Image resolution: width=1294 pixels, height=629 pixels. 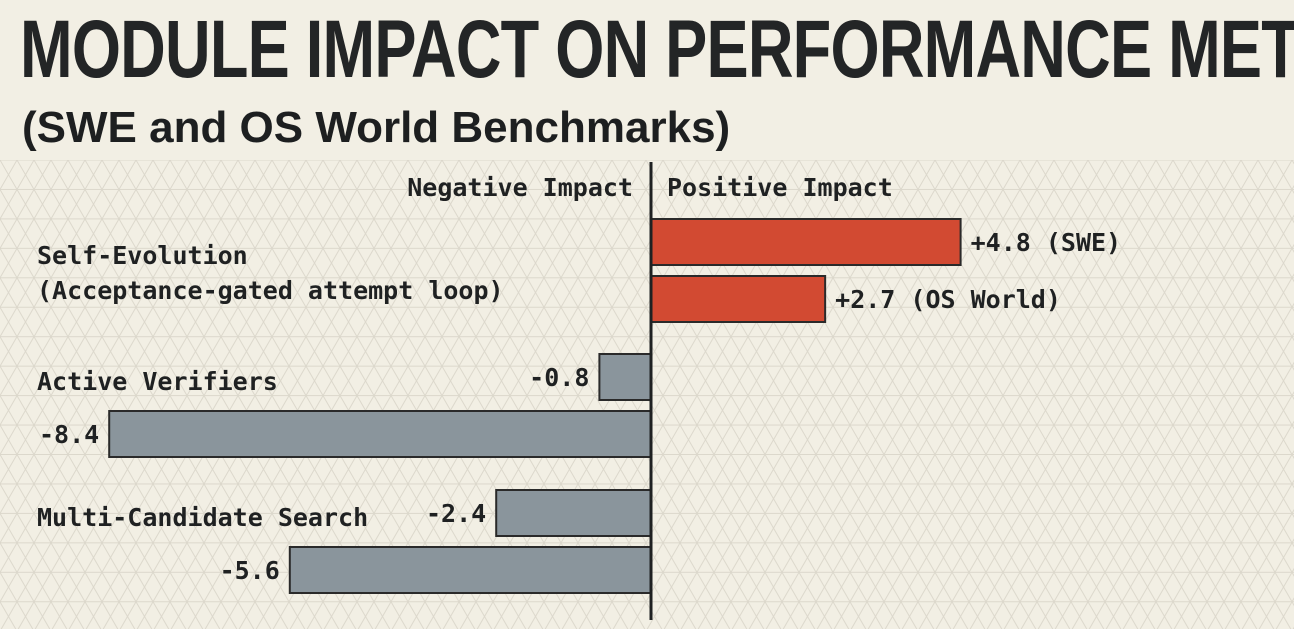 What do you see at coordinates (657, 49) in the screenshot?
I see `chart-title: MODULE IMPACT ON PERFORMANCE METRICS` at bounding box center [657, 49].